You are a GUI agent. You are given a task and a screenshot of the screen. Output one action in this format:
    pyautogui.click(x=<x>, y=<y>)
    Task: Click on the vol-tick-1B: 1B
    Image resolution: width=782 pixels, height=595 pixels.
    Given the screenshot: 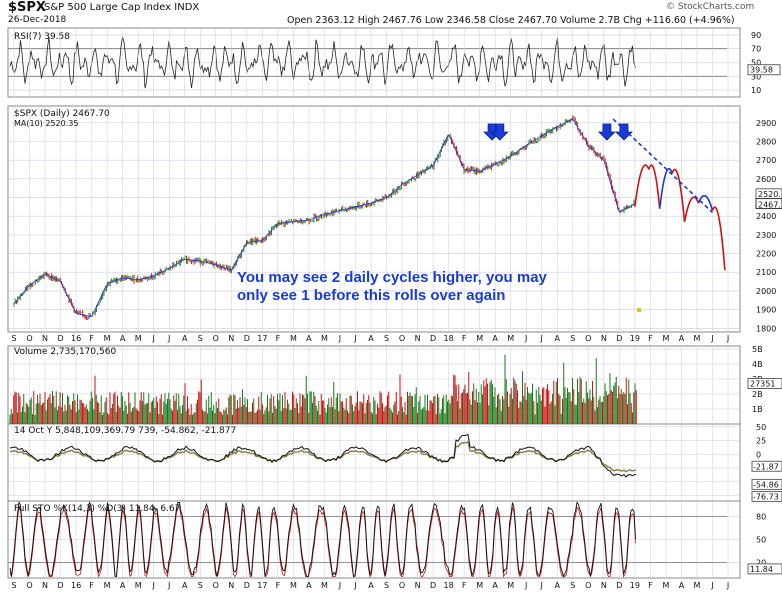 What is the action you would take?
    pyautogui.click(x=757, y=409)
    